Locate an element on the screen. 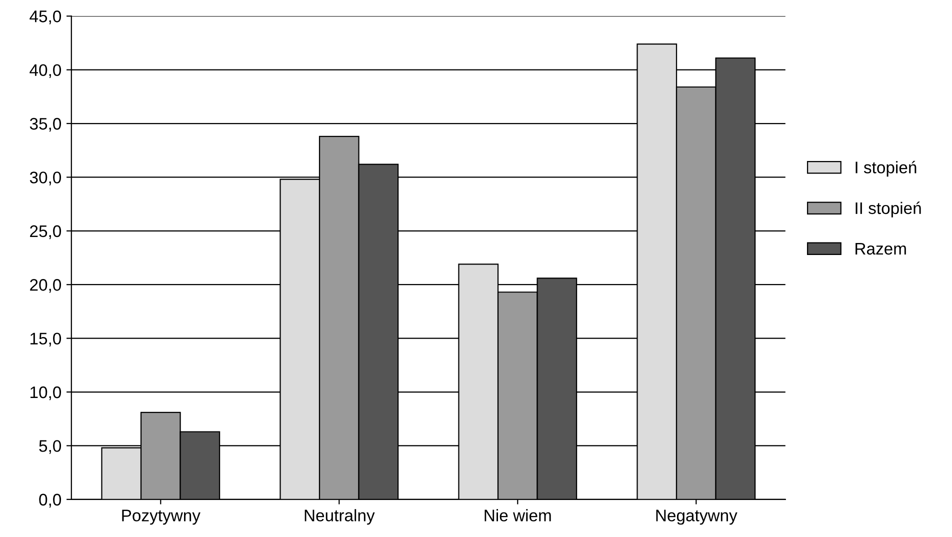 This screenshot has height=537, width=952. x-tick-label: Neutralny is located at coordinates (339, 517).